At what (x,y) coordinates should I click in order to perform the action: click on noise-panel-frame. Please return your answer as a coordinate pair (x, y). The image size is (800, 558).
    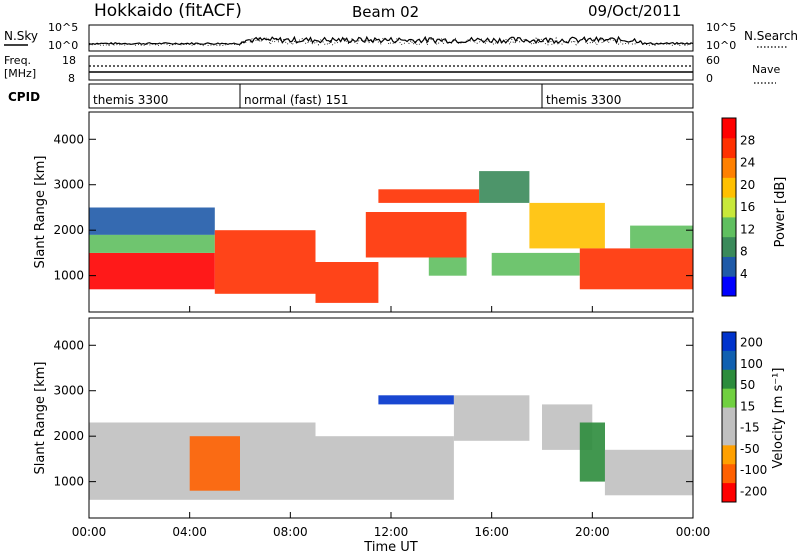
    Looking at the image, I should click on (391, 38).